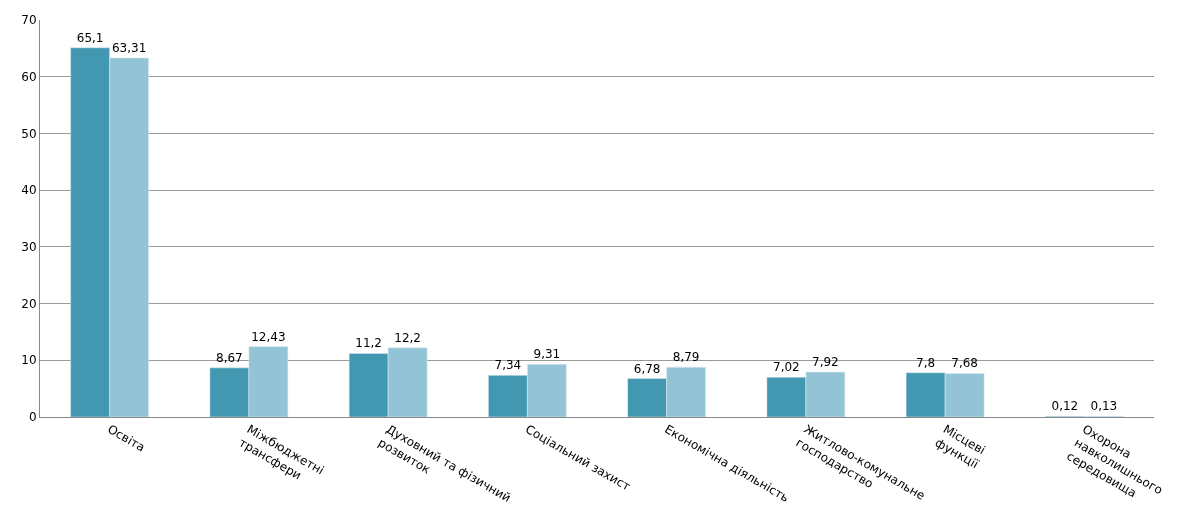  Describe the element at coordinates (686, 357) in the screenshot. I see `data-label: 8,79` at that location.